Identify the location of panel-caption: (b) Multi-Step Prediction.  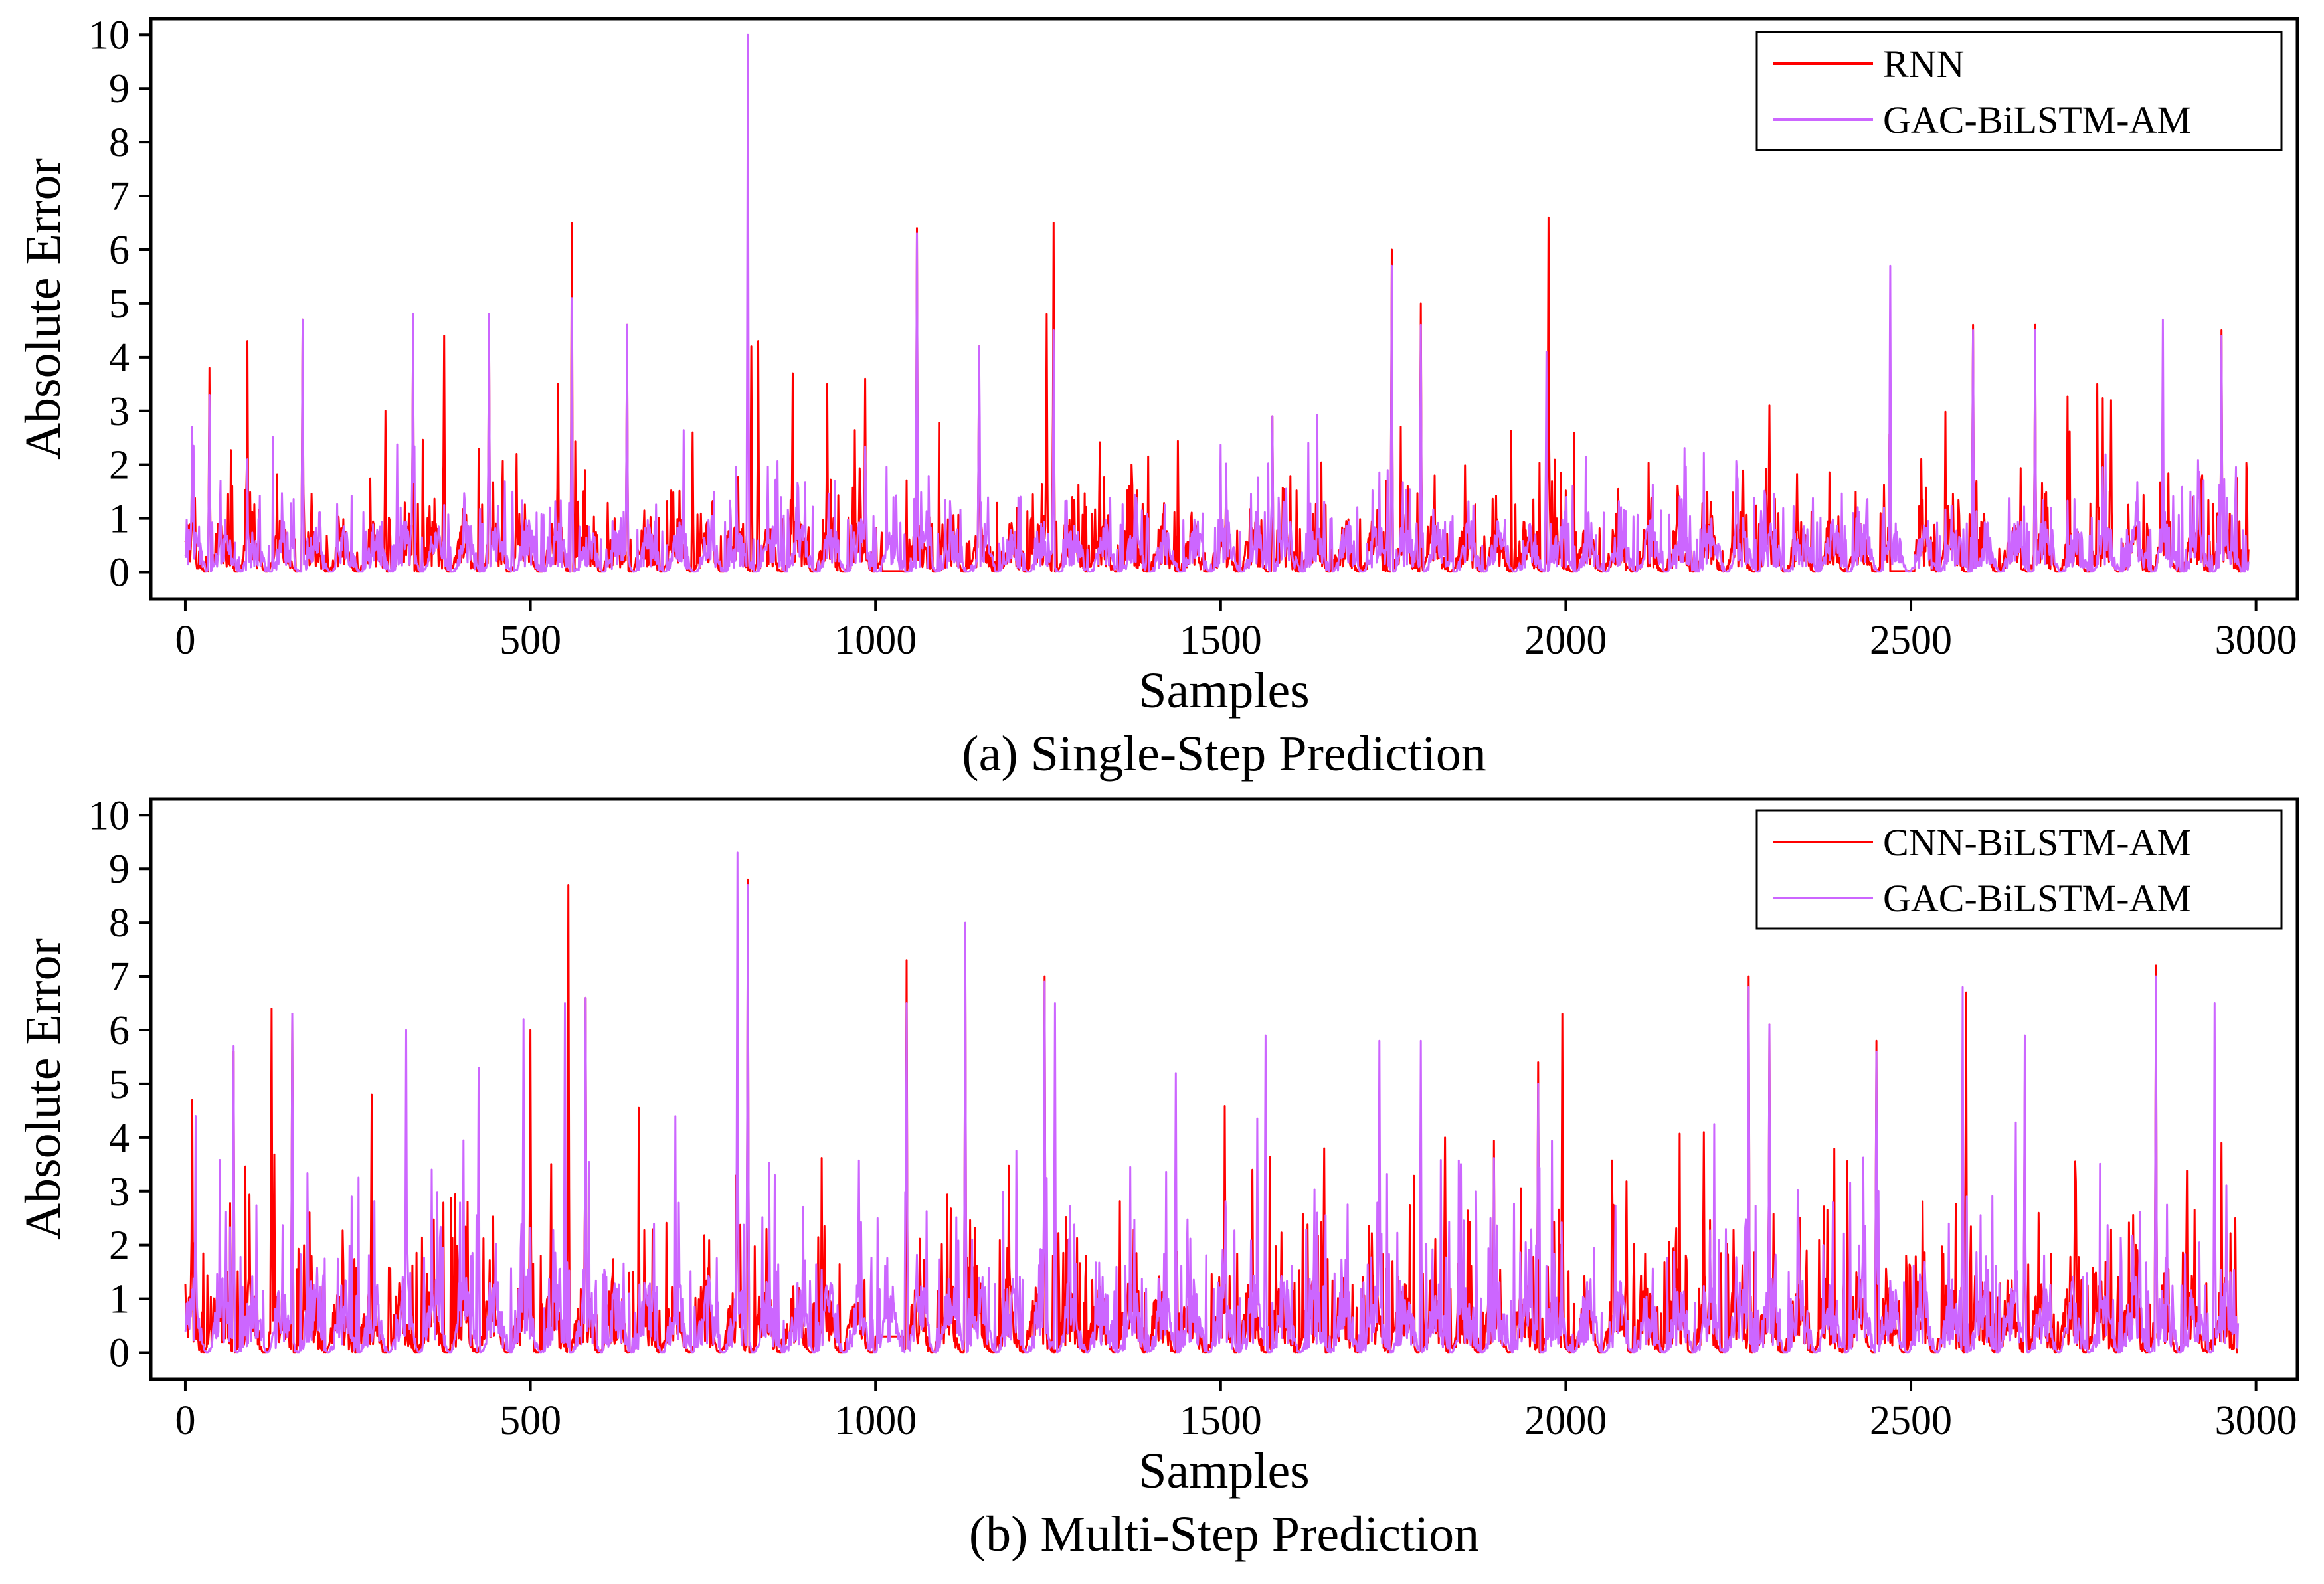
(1224, 1534).